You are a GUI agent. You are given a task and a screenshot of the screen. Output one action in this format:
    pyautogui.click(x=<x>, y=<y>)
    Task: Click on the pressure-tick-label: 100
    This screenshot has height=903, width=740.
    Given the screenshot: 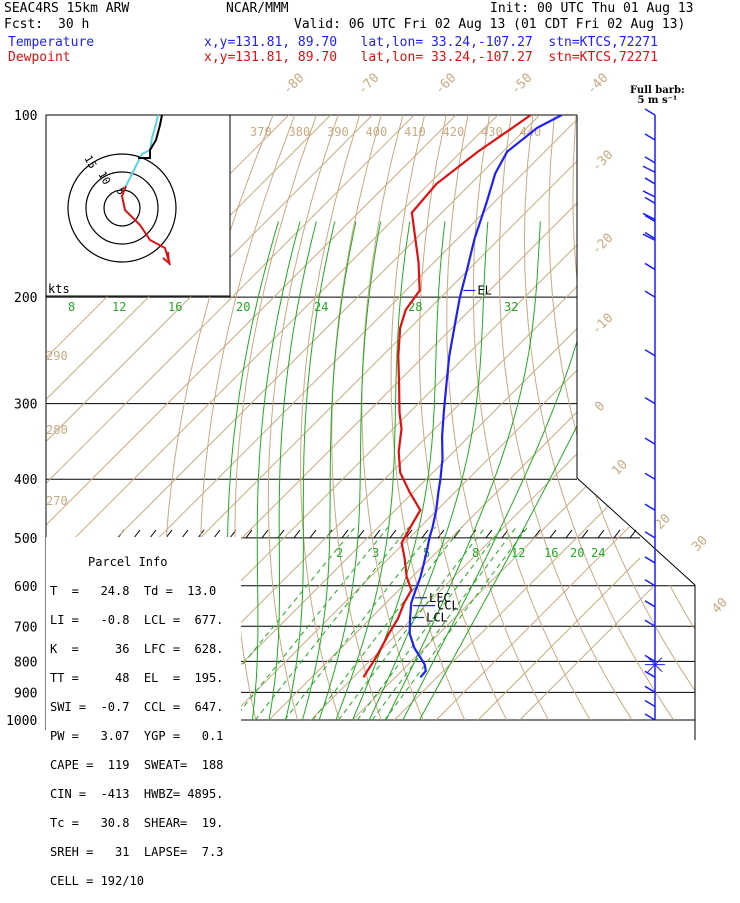 What is the action you would take?
    pyautogui.click(x=25, y=116)
    